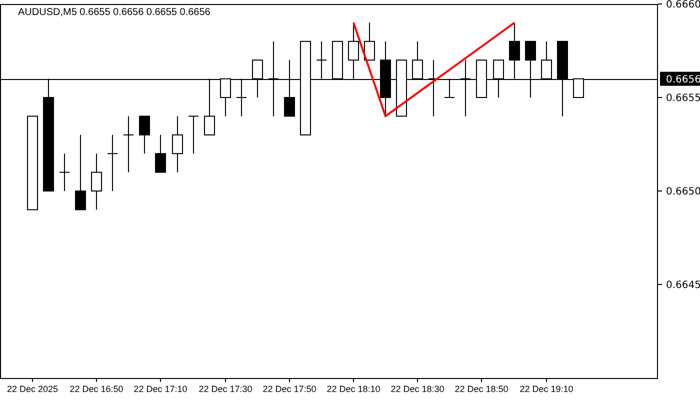 This screenshot has width=700, height=400. What do you see at coordinates (547, 389) in the screenshot?
I see `x-tick-label: 22 Dec 19:10` at bounding box center [547, 389].